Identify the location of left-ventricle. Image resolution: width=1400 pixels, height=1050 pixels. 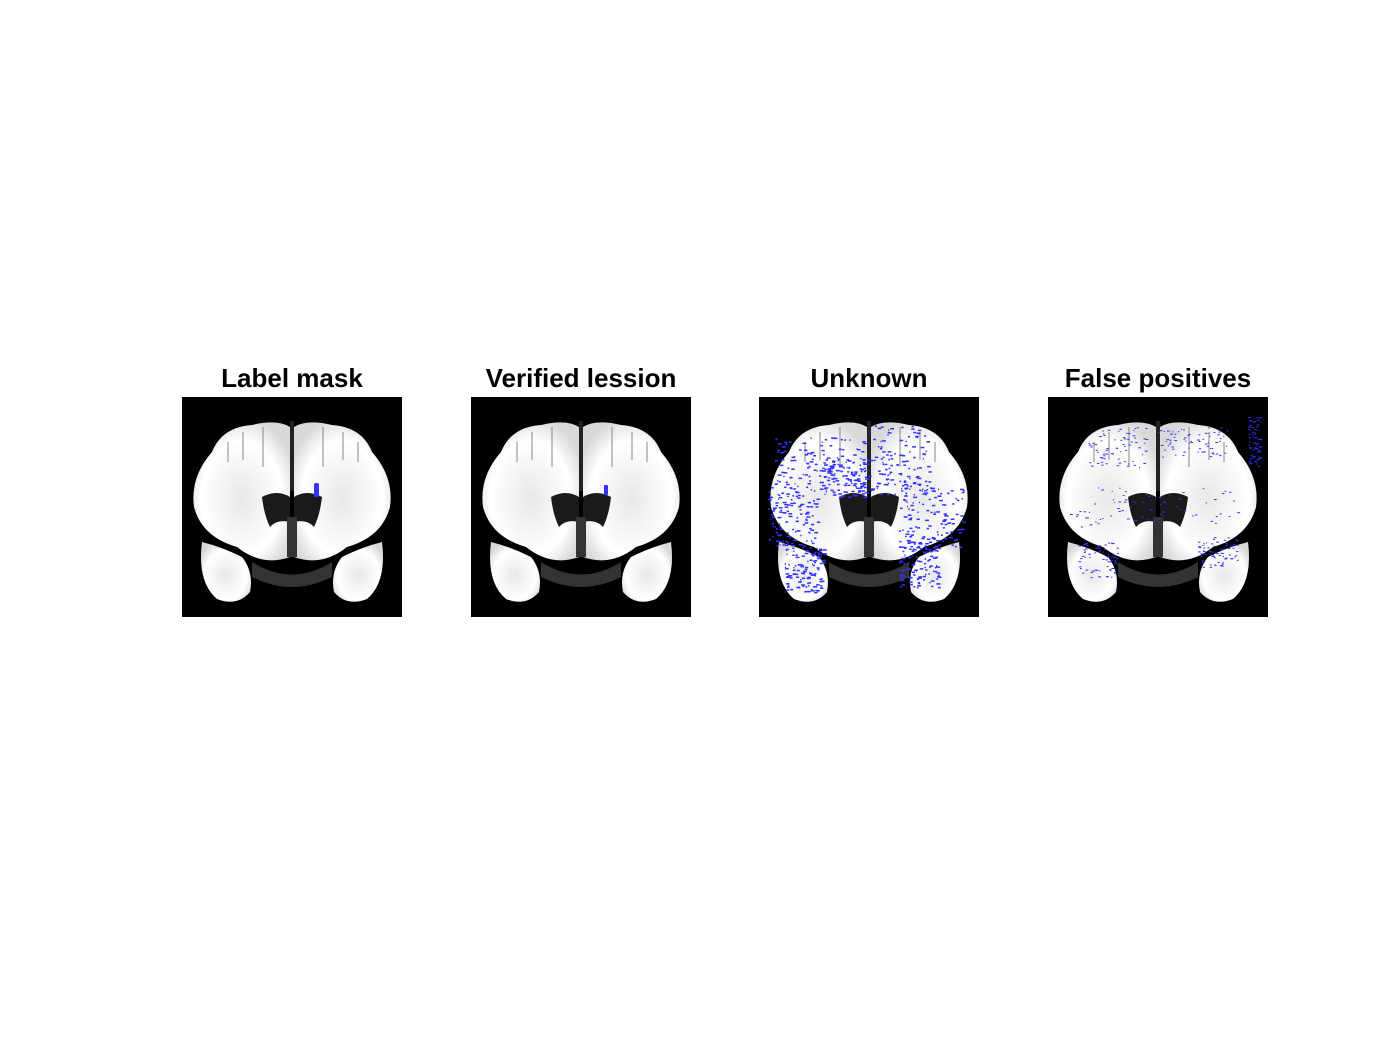
(853, 510).